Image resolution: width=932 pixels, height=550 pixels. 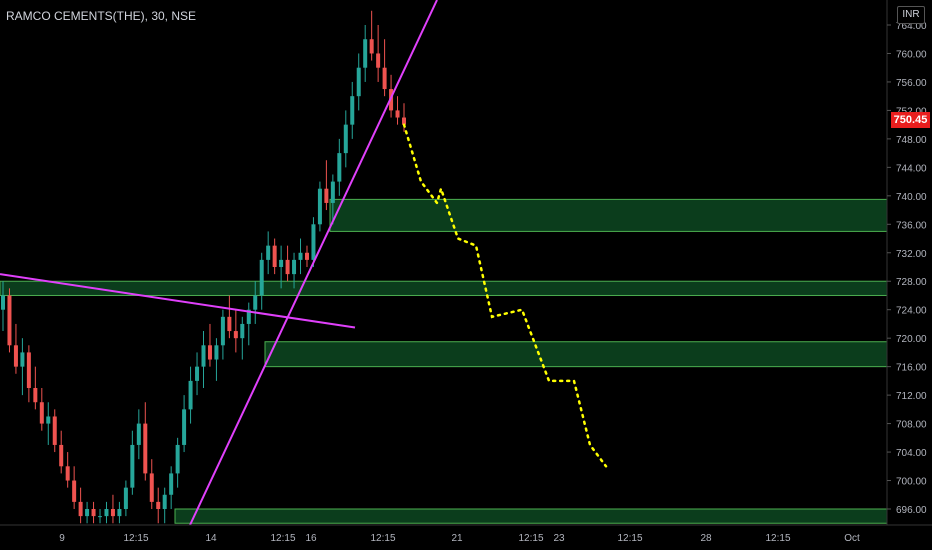 I want to click on y-tick-label-8: 728.00, so click(x=911, y=282).